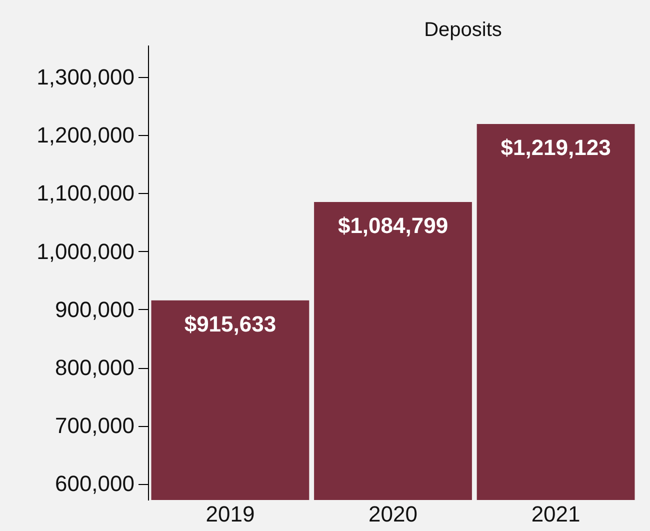 The image size is (650, 531). I want to click on y-tick-label: 800,000, so click(94, 367).